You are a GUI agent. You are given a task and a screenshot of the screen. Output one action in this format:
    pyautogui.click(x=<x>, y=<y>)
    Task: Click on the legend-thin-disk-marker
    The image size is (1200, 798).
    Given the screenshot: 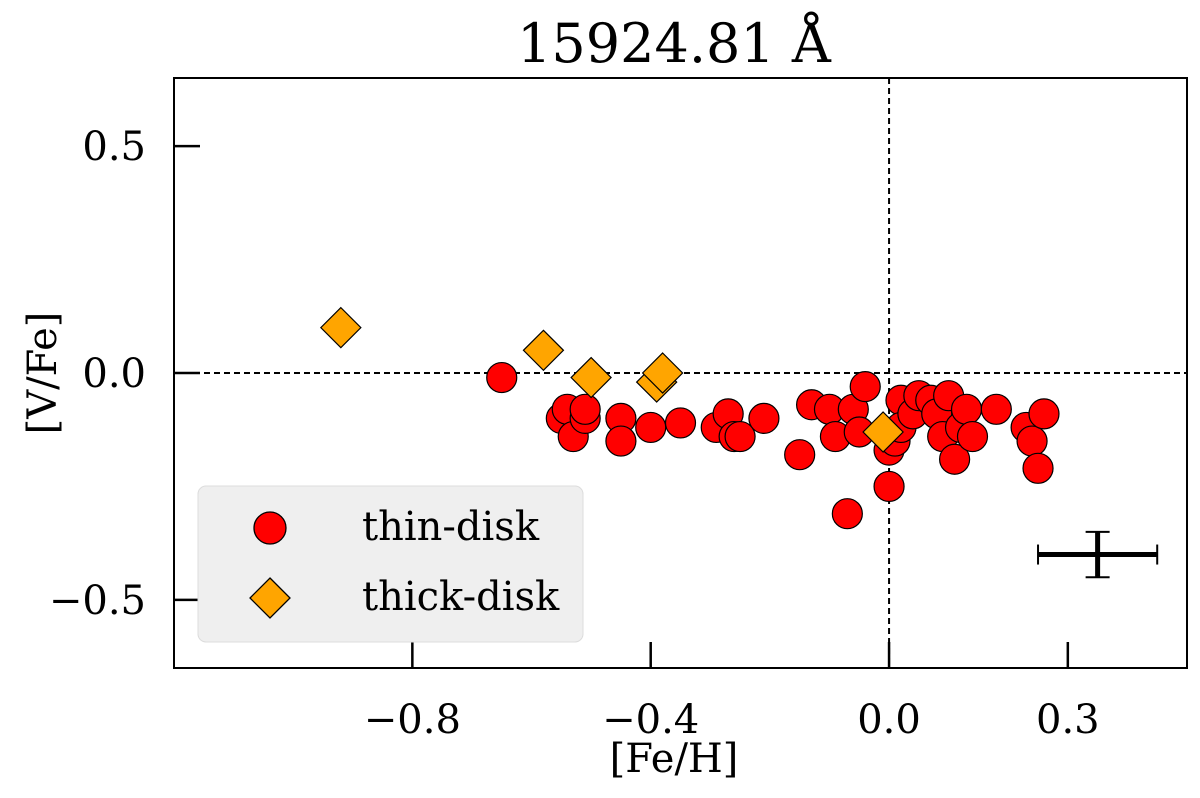 What is the action you would take?
    pyautogui.click(x=270, y=528)
    